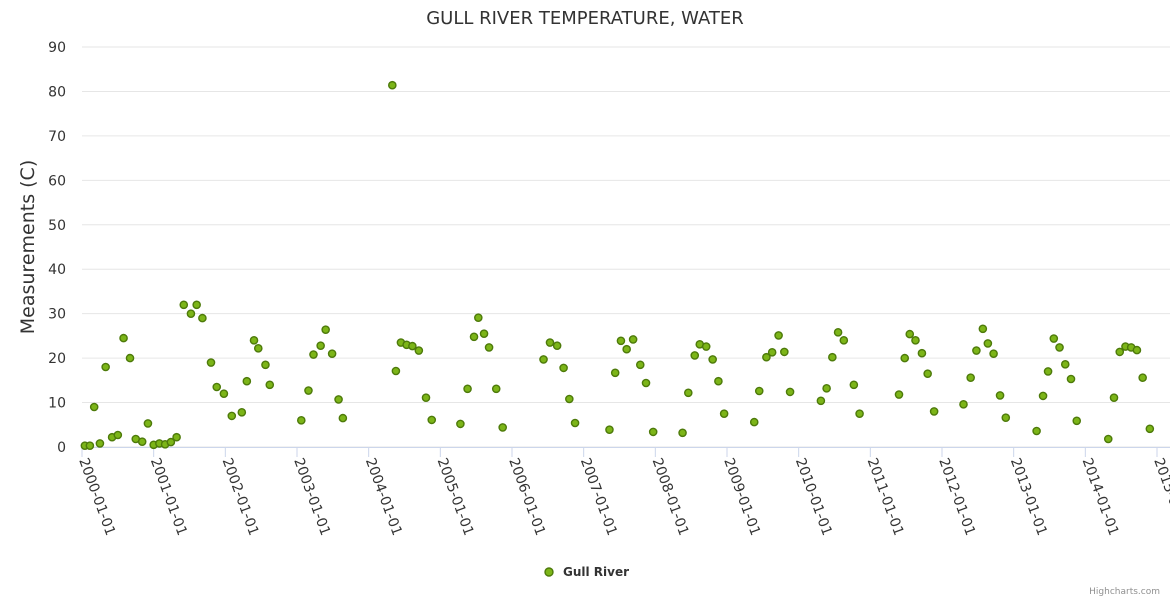 The height and width of the screenshot is (600, 1170). I want to click on legend: Gull River, so click(586, 572).